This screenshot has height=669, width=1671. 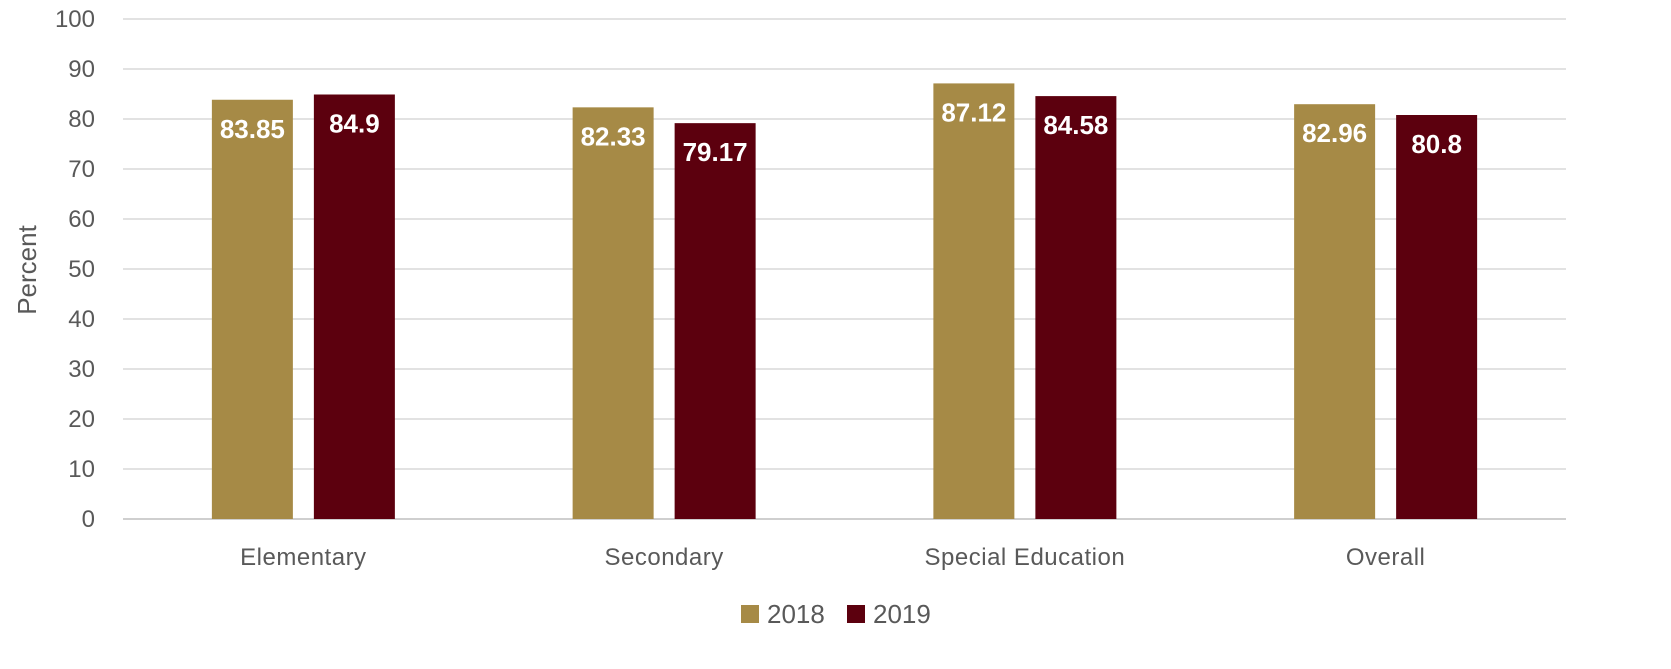 I want to click on data-label: 87.12, so click(x=973, y=112).